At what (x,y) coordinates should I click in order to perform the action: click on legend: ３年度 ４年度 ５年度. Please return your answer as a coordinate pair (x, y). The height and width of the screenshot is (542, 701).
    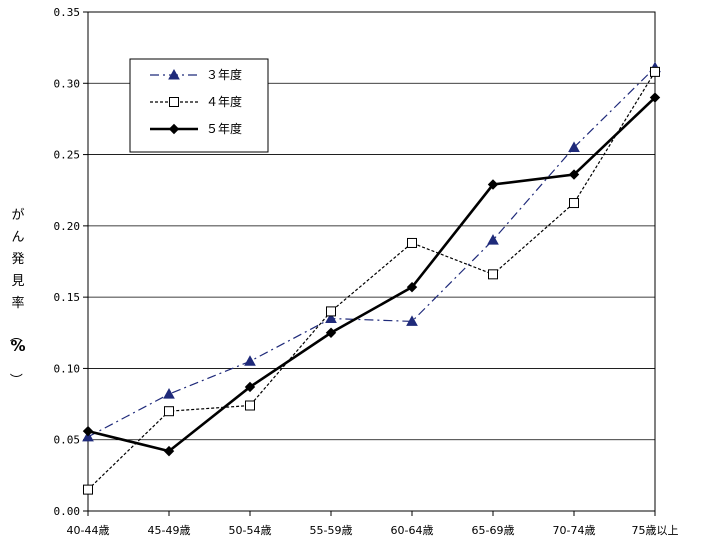
    Looking at the image, I should click on (199, 105).